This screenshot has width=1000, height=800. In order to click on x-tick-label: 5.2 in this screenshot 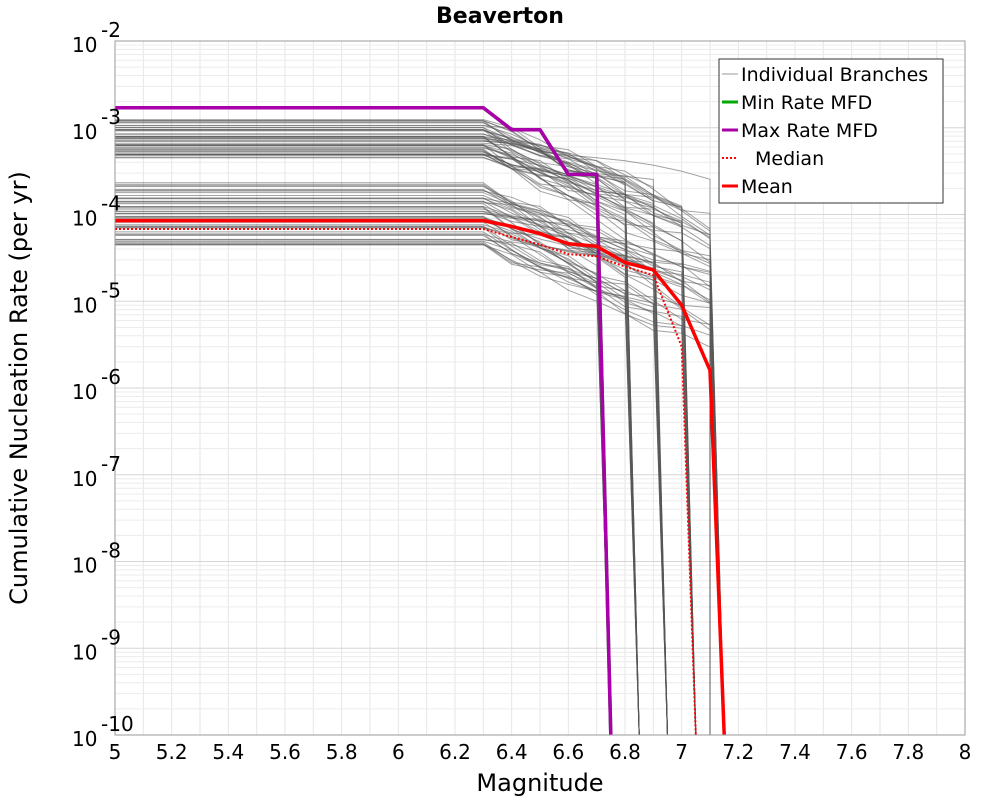, I will do `click(172, 752)`.